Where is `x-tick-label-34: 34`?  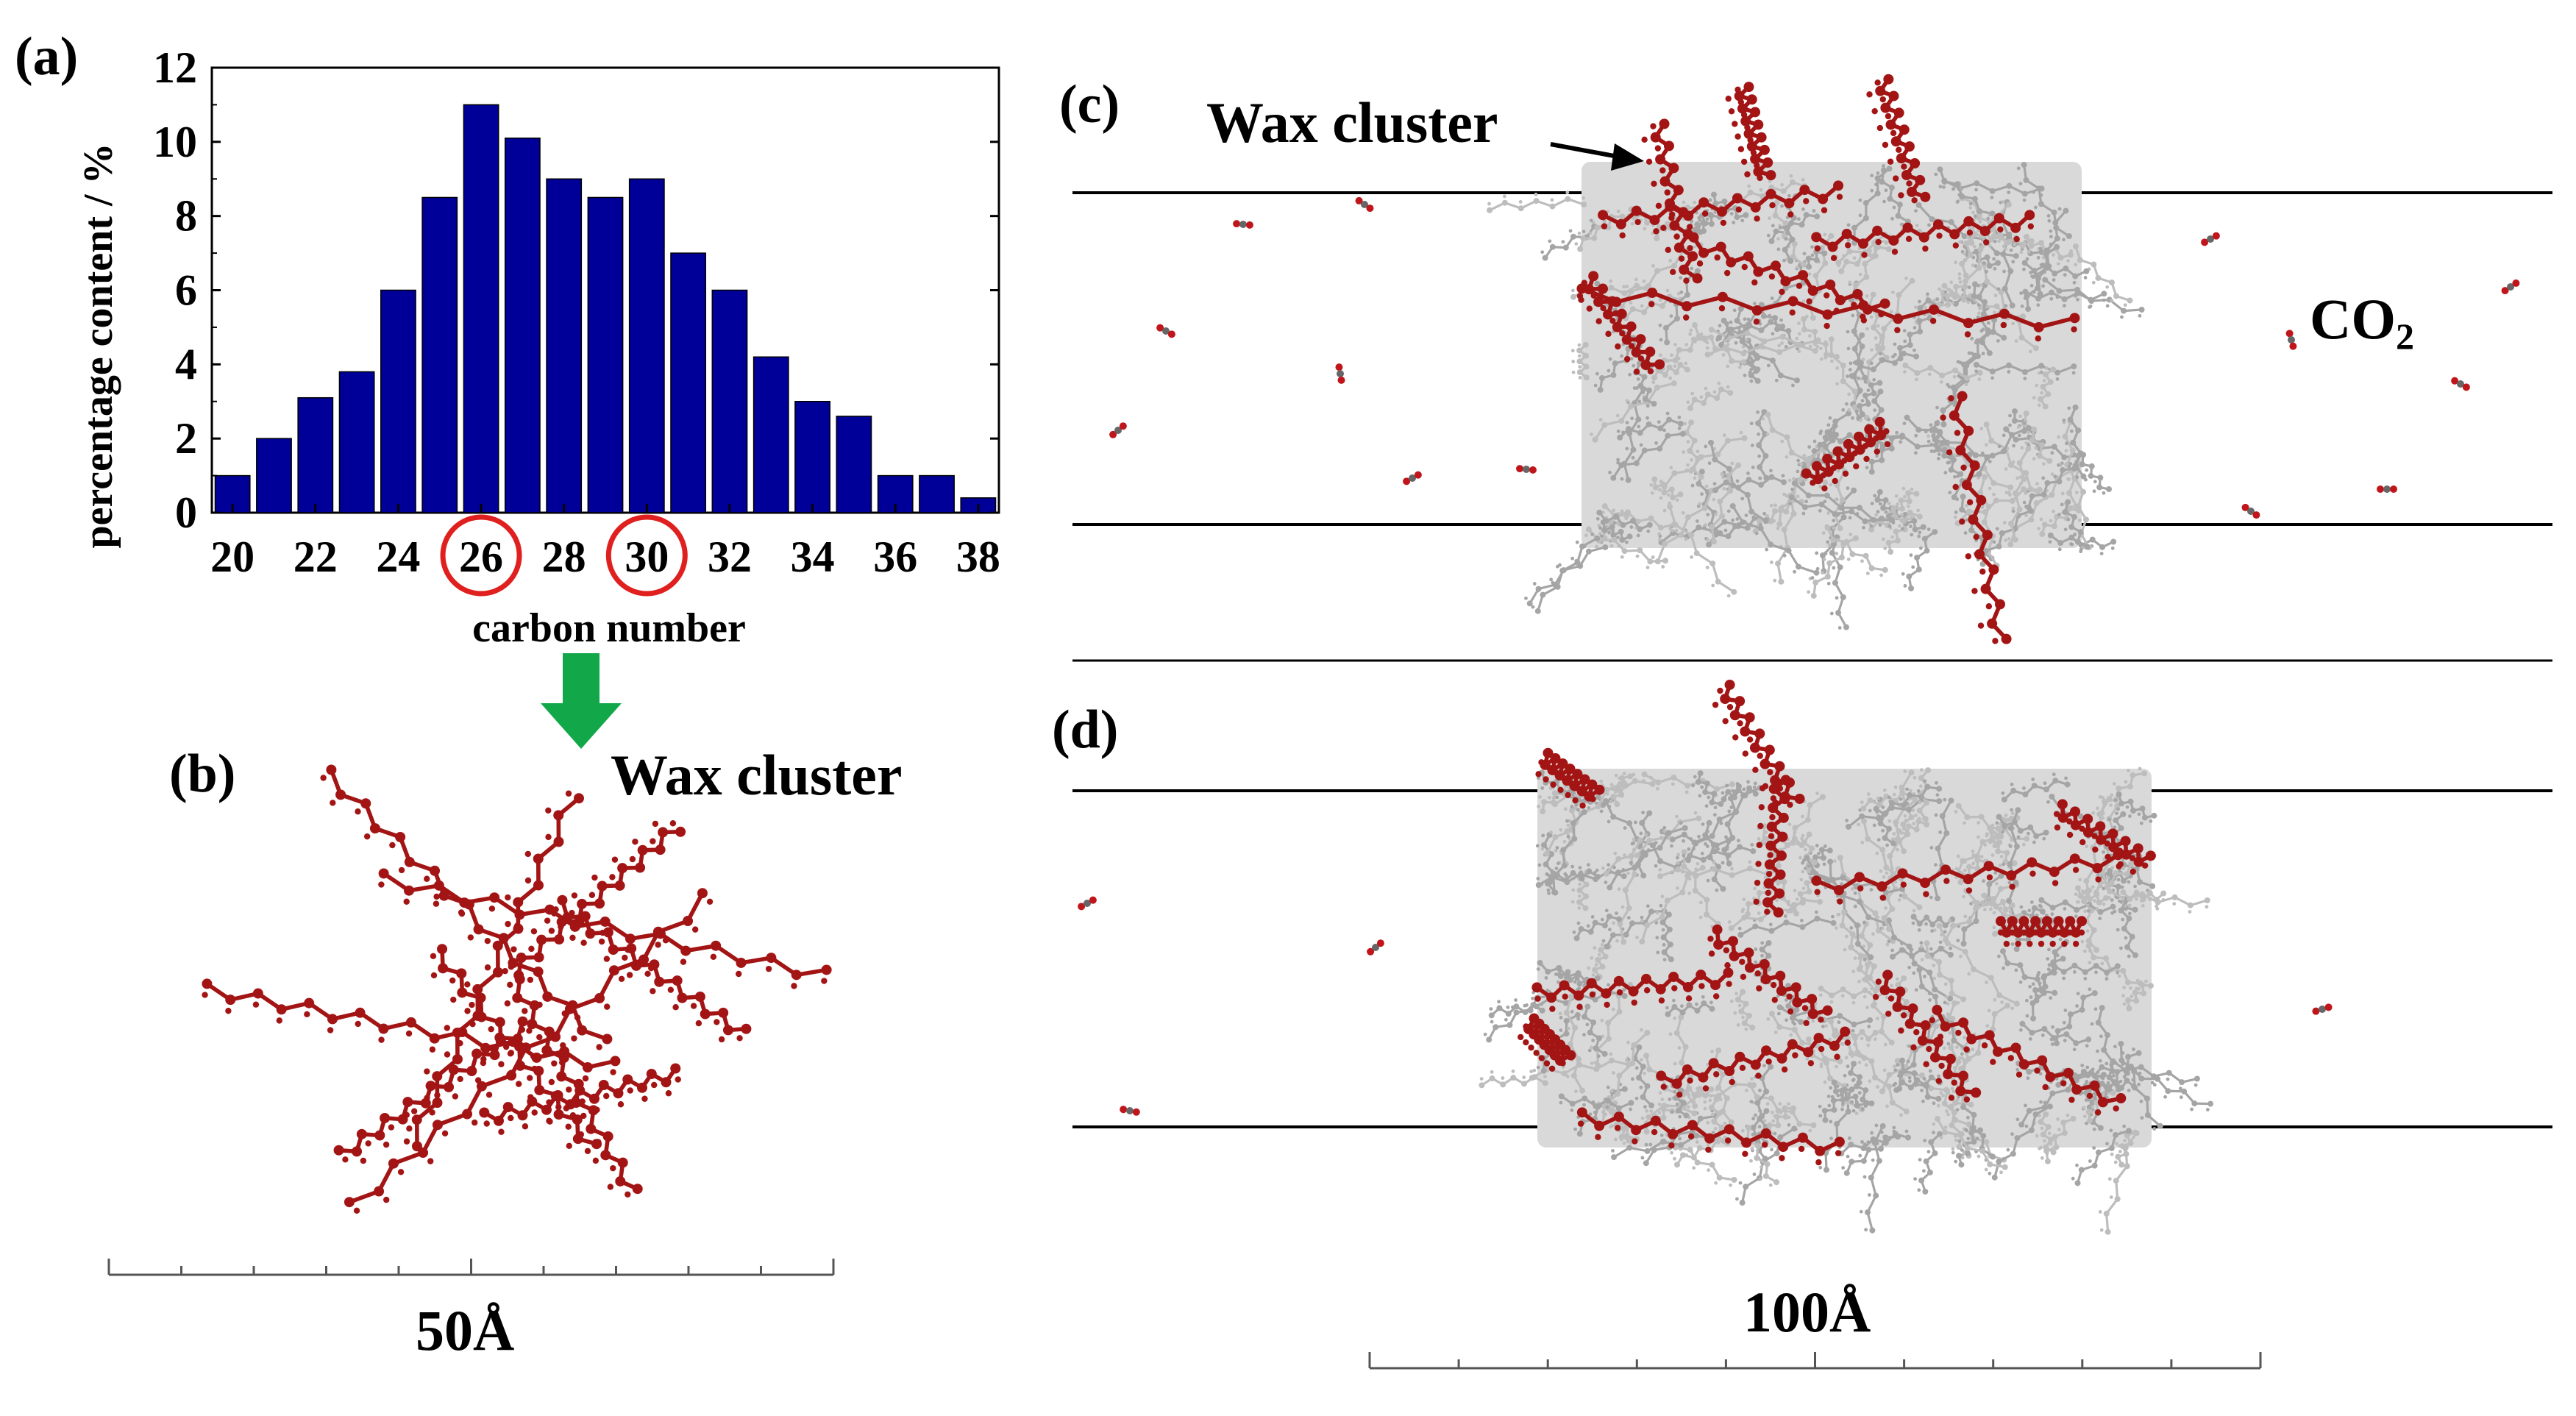 x-tick-label-34: 34 is located at coordinates (813, 557).